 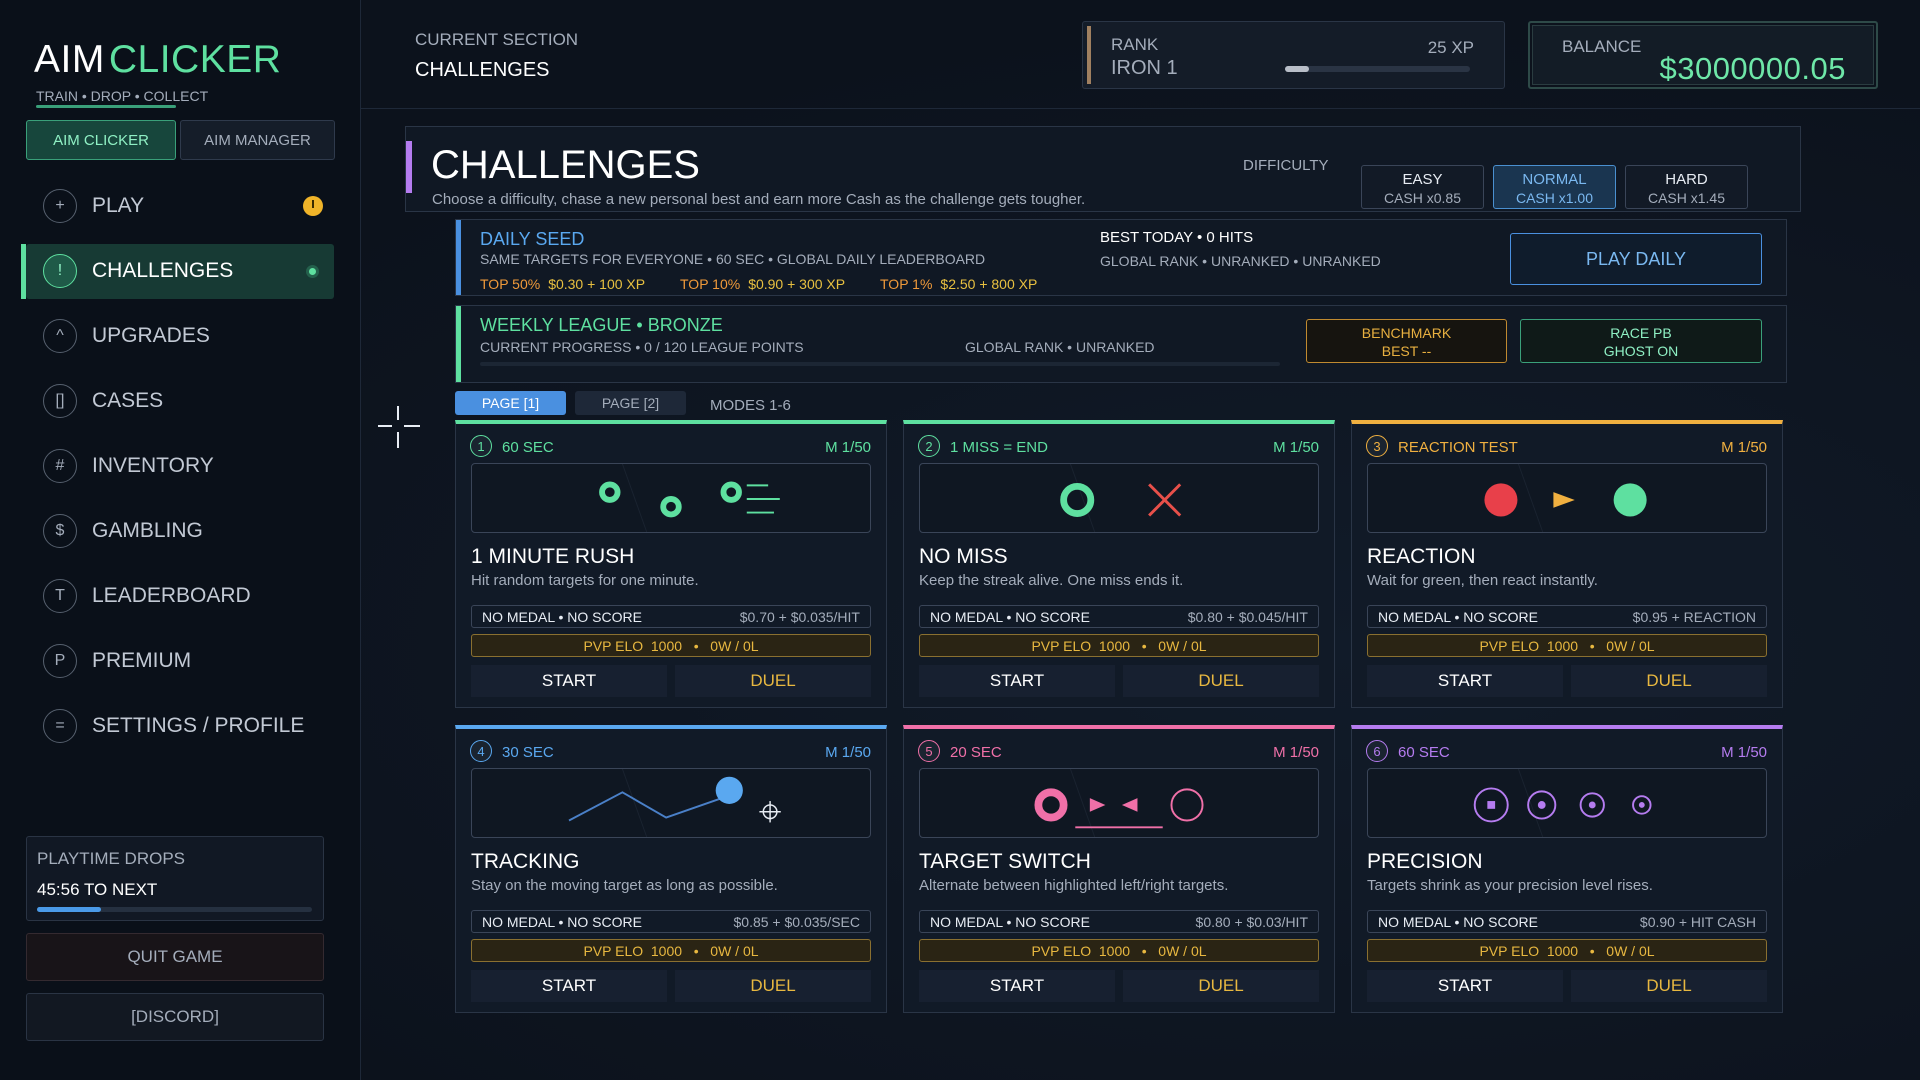 What do you see at coordinates (1422, 179) in the screenshot?
I see `difficulty-name: EASY` at bounding box center [1422, 179].